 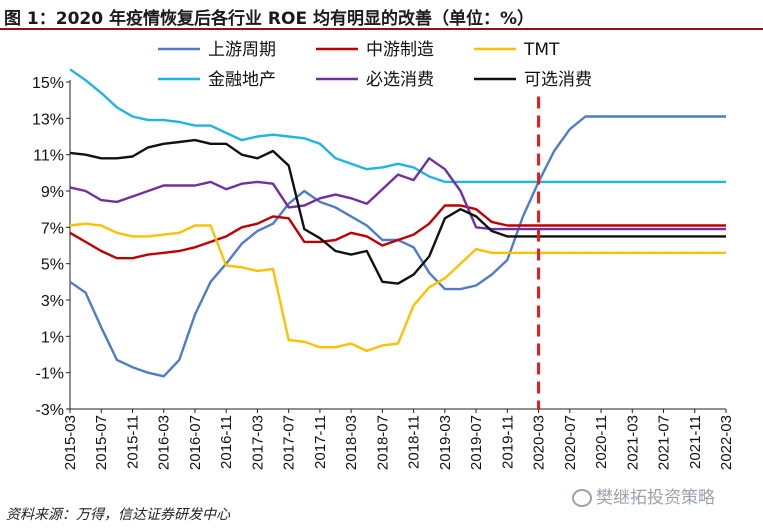 I want to click on legend-label: 可选消费, so click(x=558, y=80).